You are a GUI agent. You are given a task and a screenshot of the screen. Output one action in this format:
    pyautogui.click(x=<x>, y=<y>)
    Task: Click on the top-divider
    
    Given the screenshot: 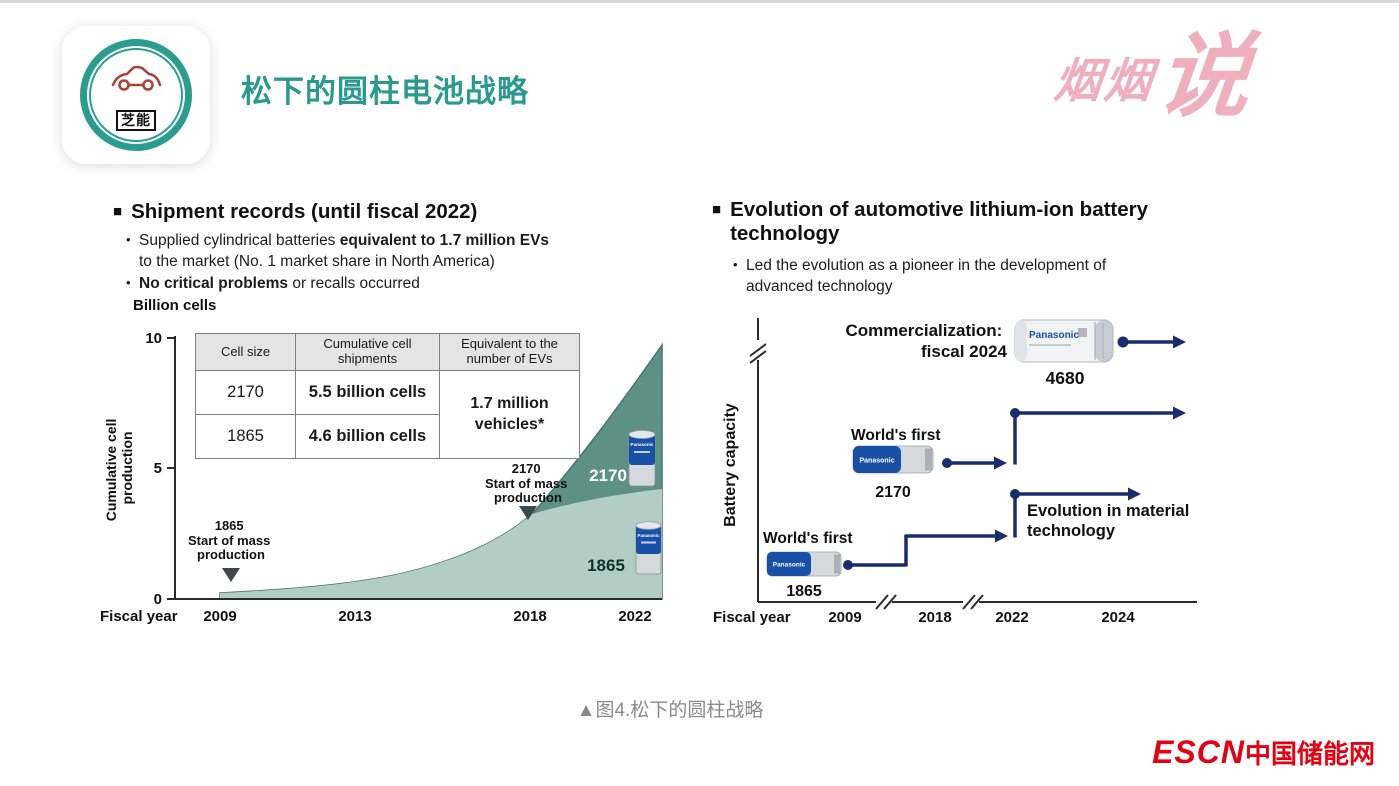 What is the action you would take?
    pyautogui.click(x=699, y=1)
    